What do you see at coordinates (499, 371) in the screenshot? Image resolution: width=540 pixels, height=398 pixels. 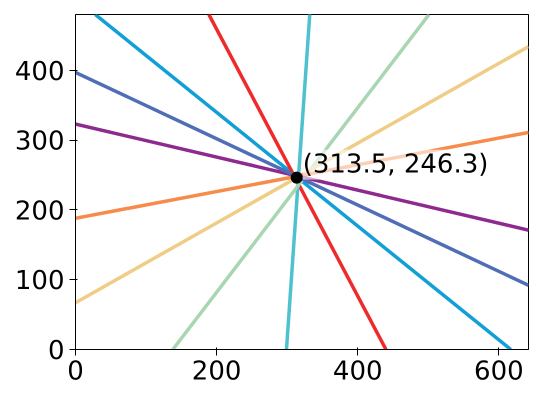 I see `x-tick-label: 600` at bounding box center [499, 371].